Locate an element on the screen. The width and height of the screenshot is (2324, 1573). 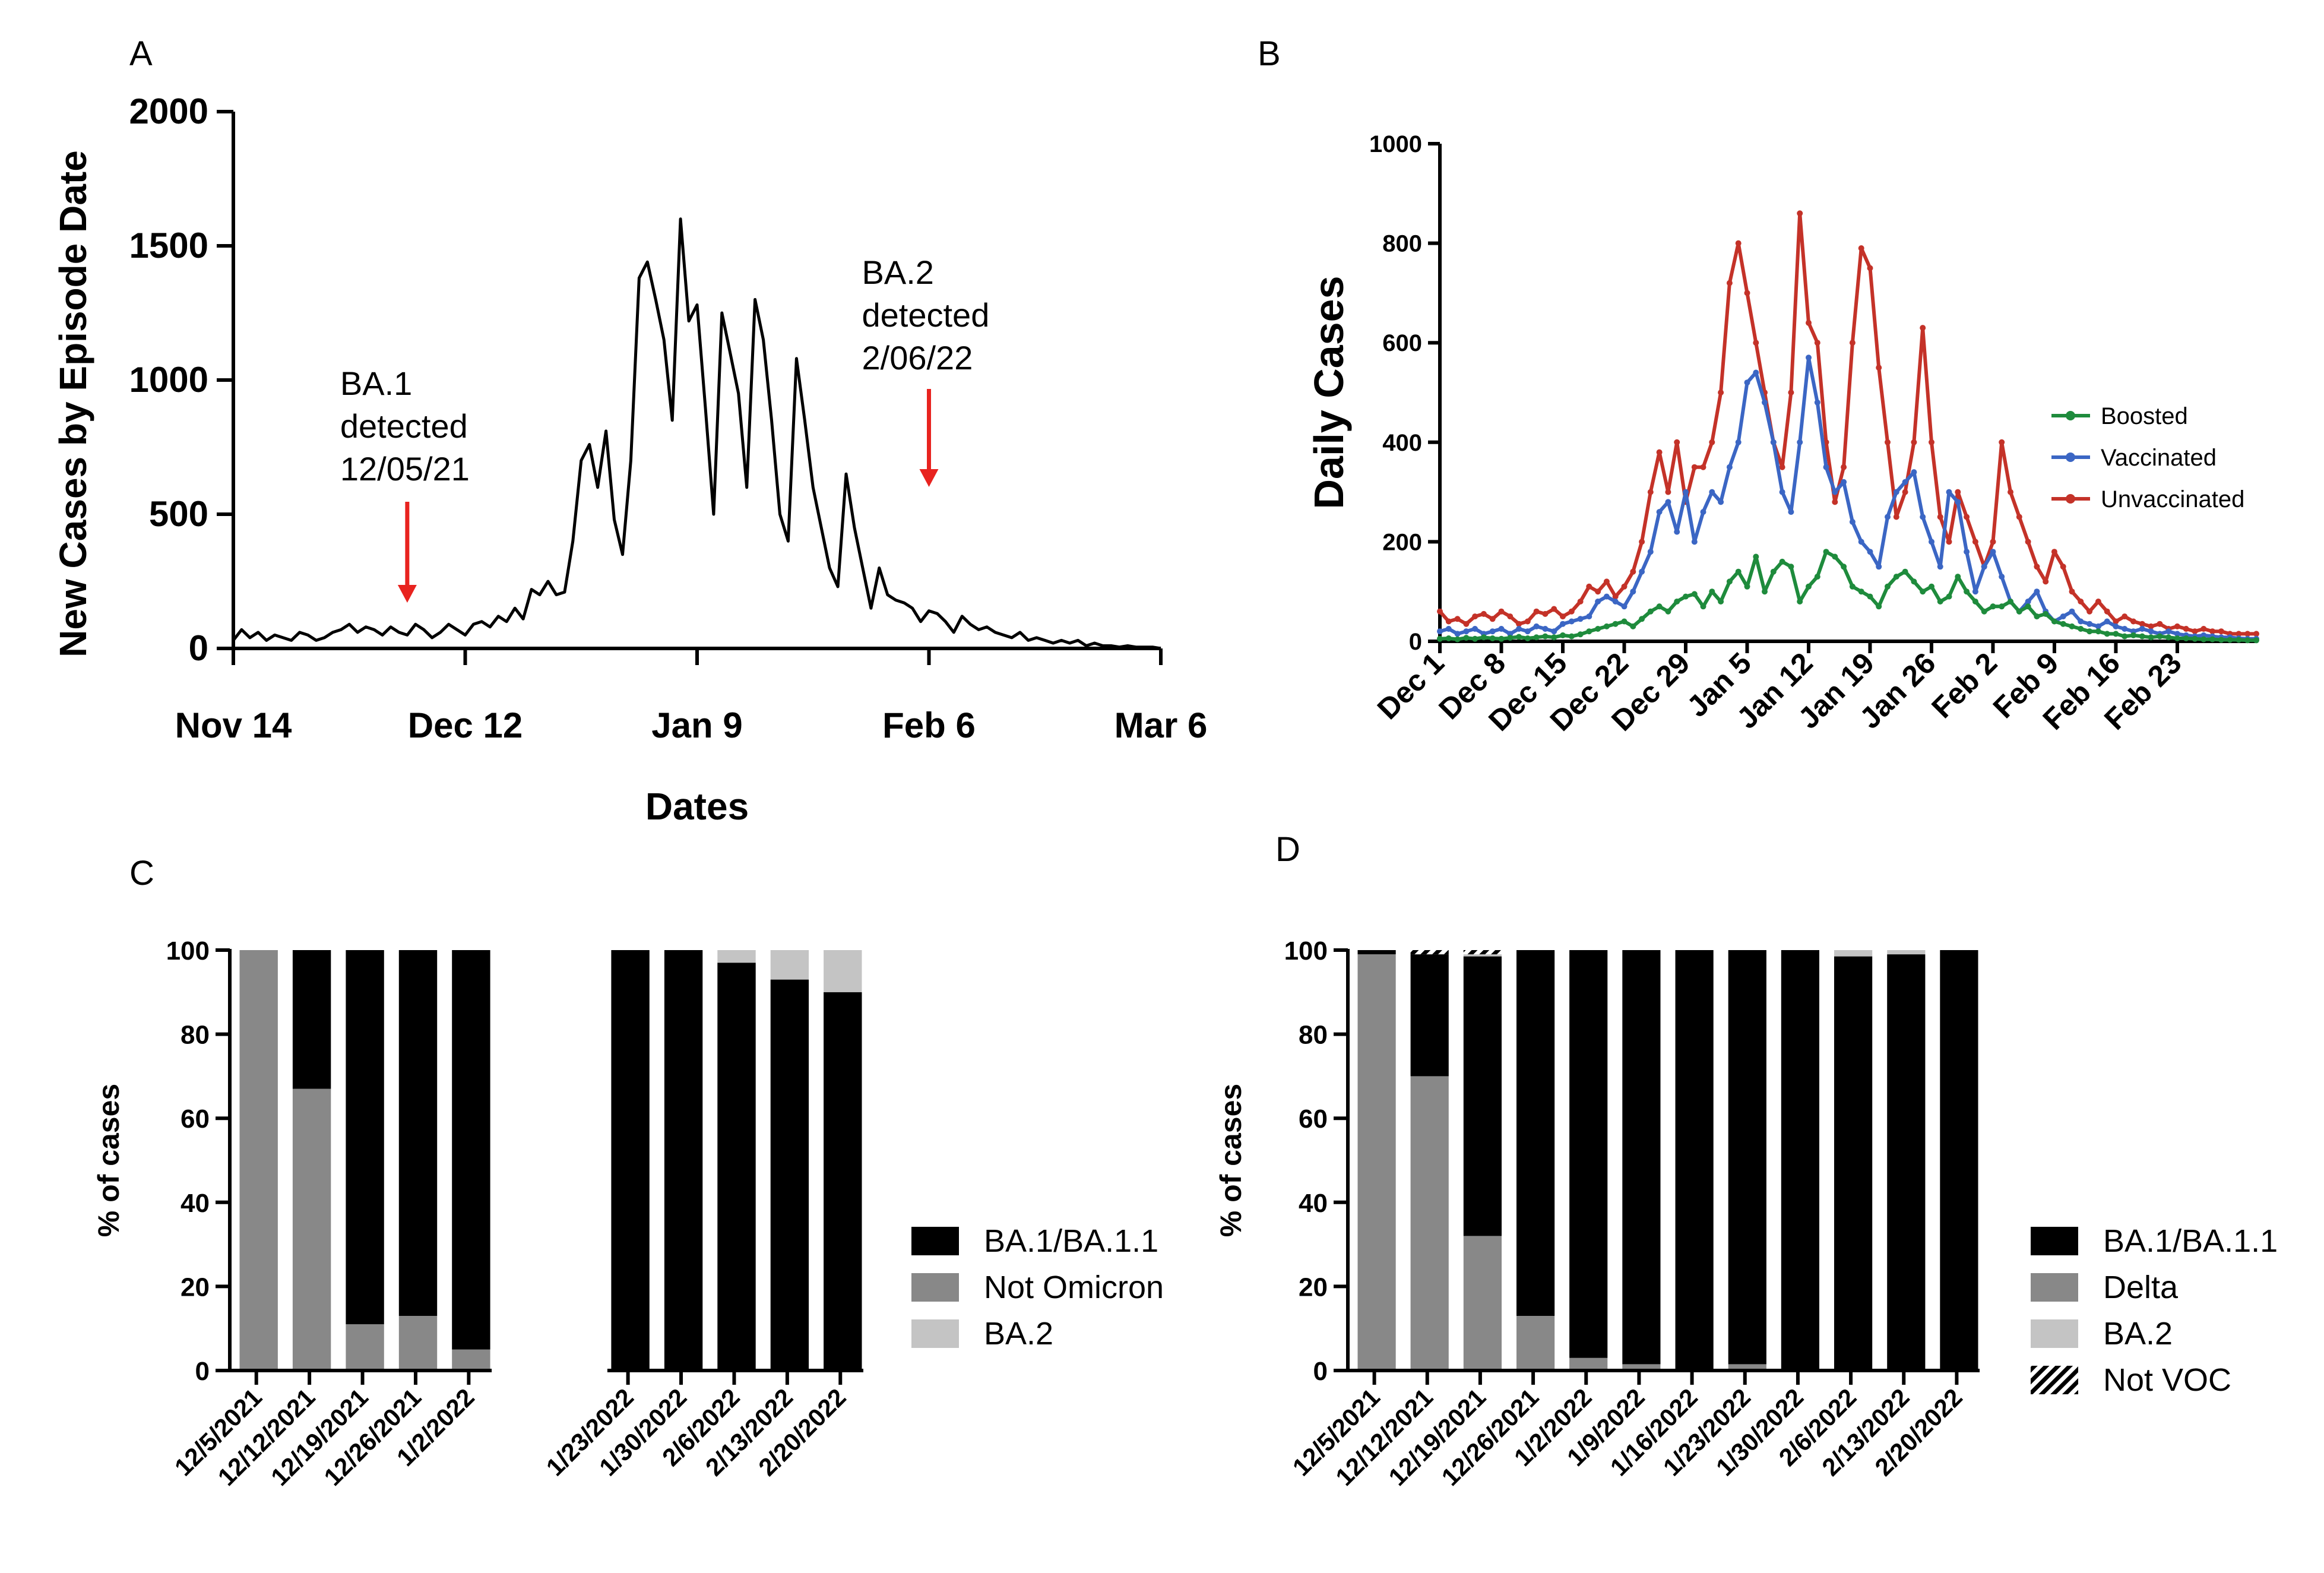
y-tick-label: 2000 is located at coordinates (168, 111).